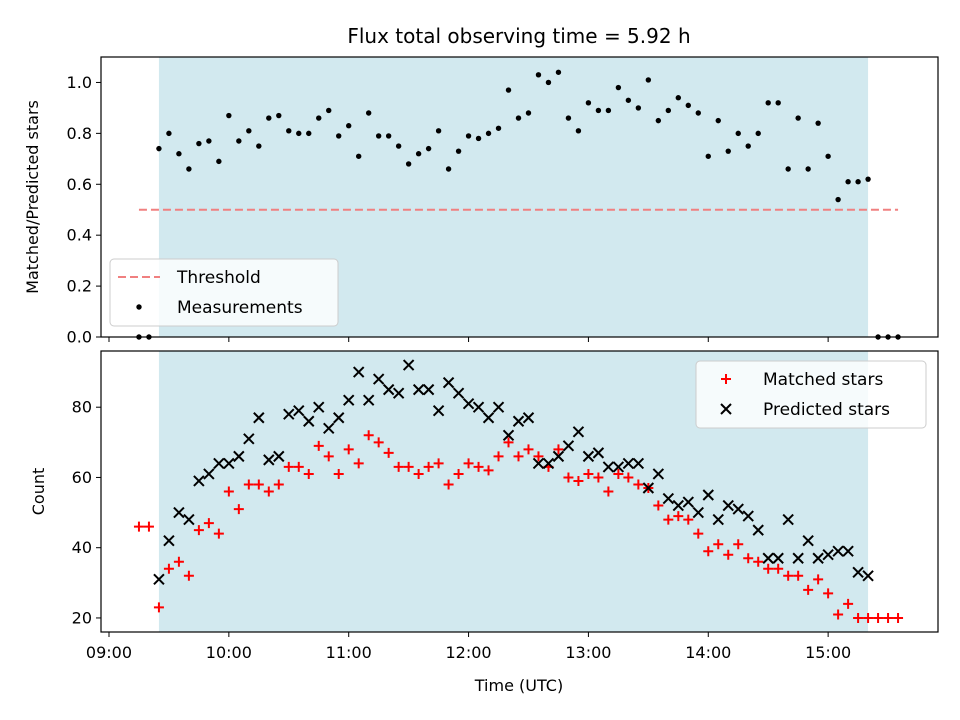  What do you see at coordinates (82, 477) in the screenshot?
I see `bottom-y-tick-label: 60` at bounding box center [82, 477].